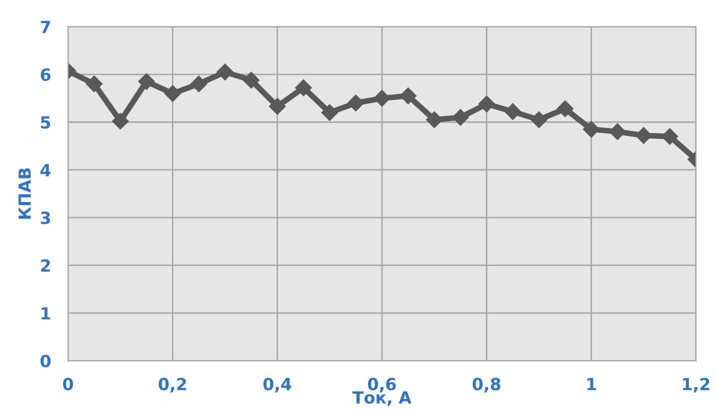 The image size is (716, 410). I want to click on x-tick-label: 0,8, so click(486, 385).